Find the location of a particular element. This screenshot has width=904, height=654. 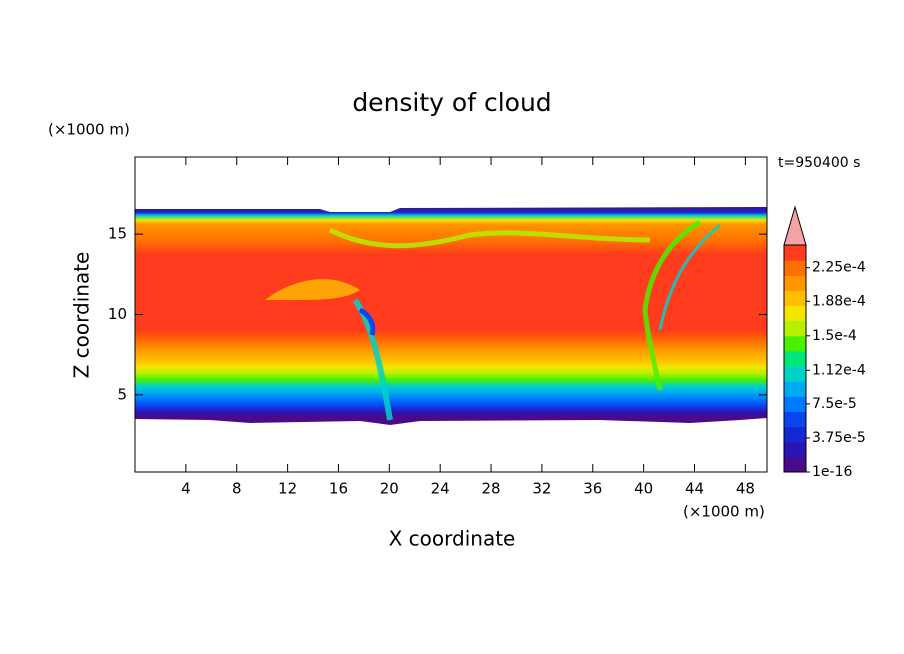

y-tick-label: 10 is located at coordinates (117, 314).